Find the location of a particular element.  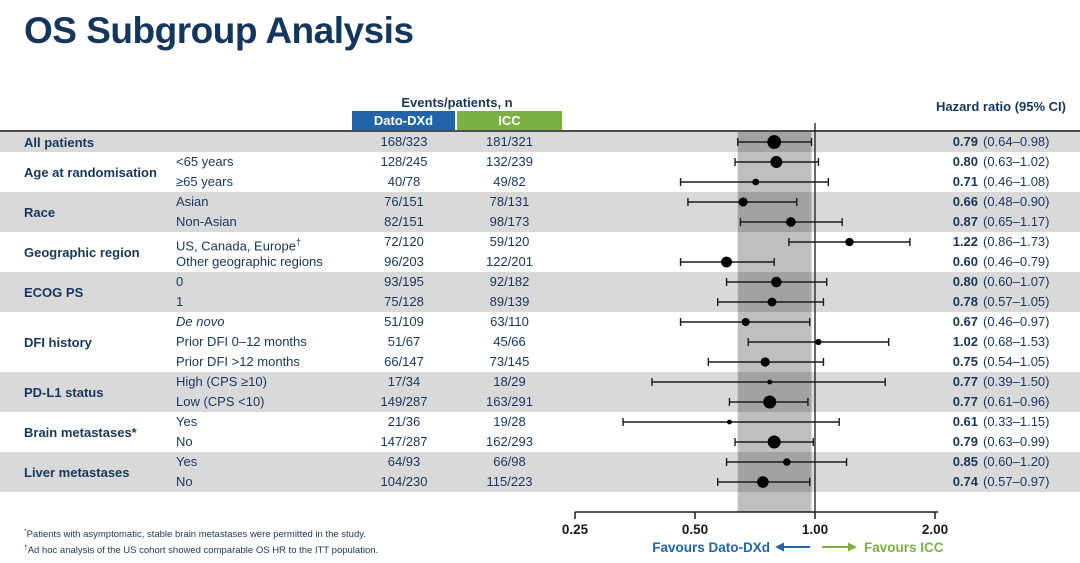

group-label: DFI history is located at coordinates (58, 342).